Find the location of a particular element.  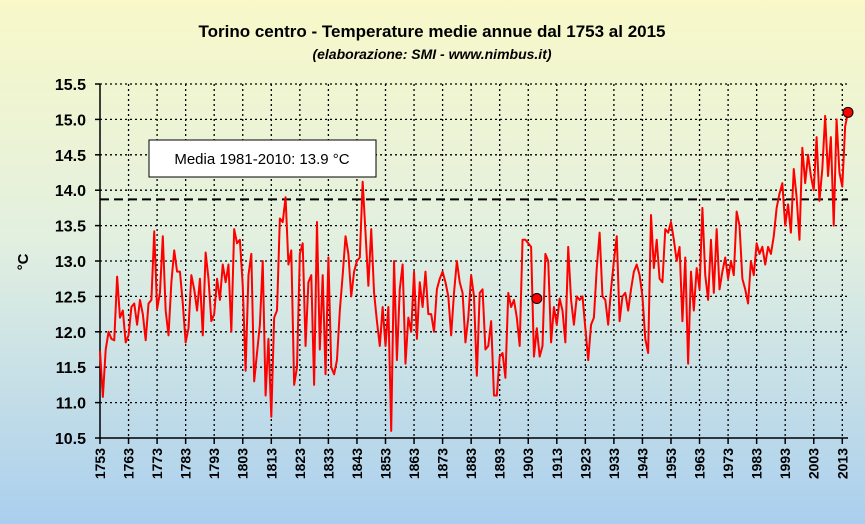

y-tick-label: 11.5 is located at coordinates (71, 368).